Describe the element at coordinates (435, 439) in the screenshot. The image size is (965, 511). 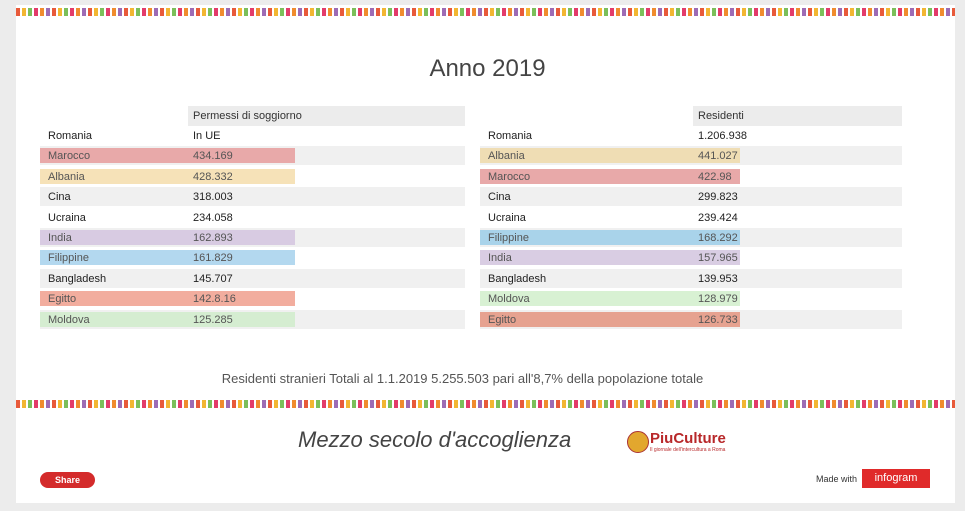
I see `tagline: Mezzo secolo d'accoglienza` at that location.